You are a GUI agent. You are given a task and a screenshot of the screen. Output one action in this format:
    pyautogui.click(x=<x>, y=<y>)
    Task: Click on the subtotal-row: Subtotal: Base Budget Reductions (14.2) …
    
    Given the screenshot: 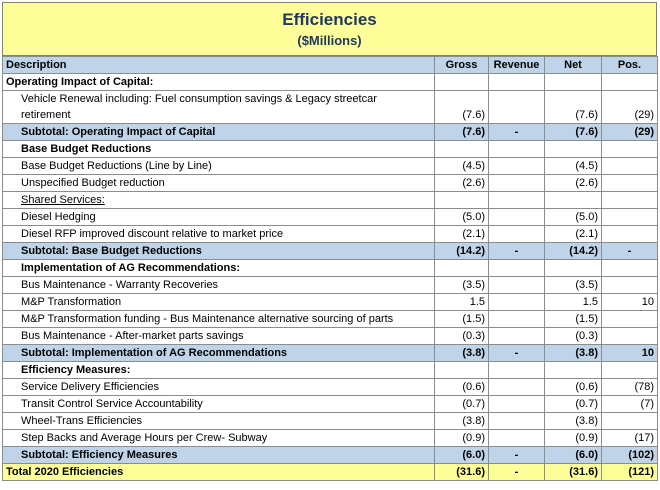 What is the action you would take?
    pyautogui.click(x=330, y=251)
    